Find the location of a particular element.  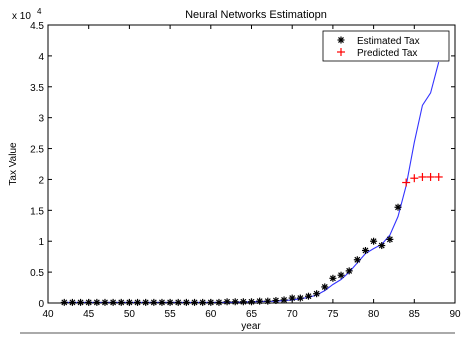

x-tick-label: 90 is located at coordinates (455, 314).